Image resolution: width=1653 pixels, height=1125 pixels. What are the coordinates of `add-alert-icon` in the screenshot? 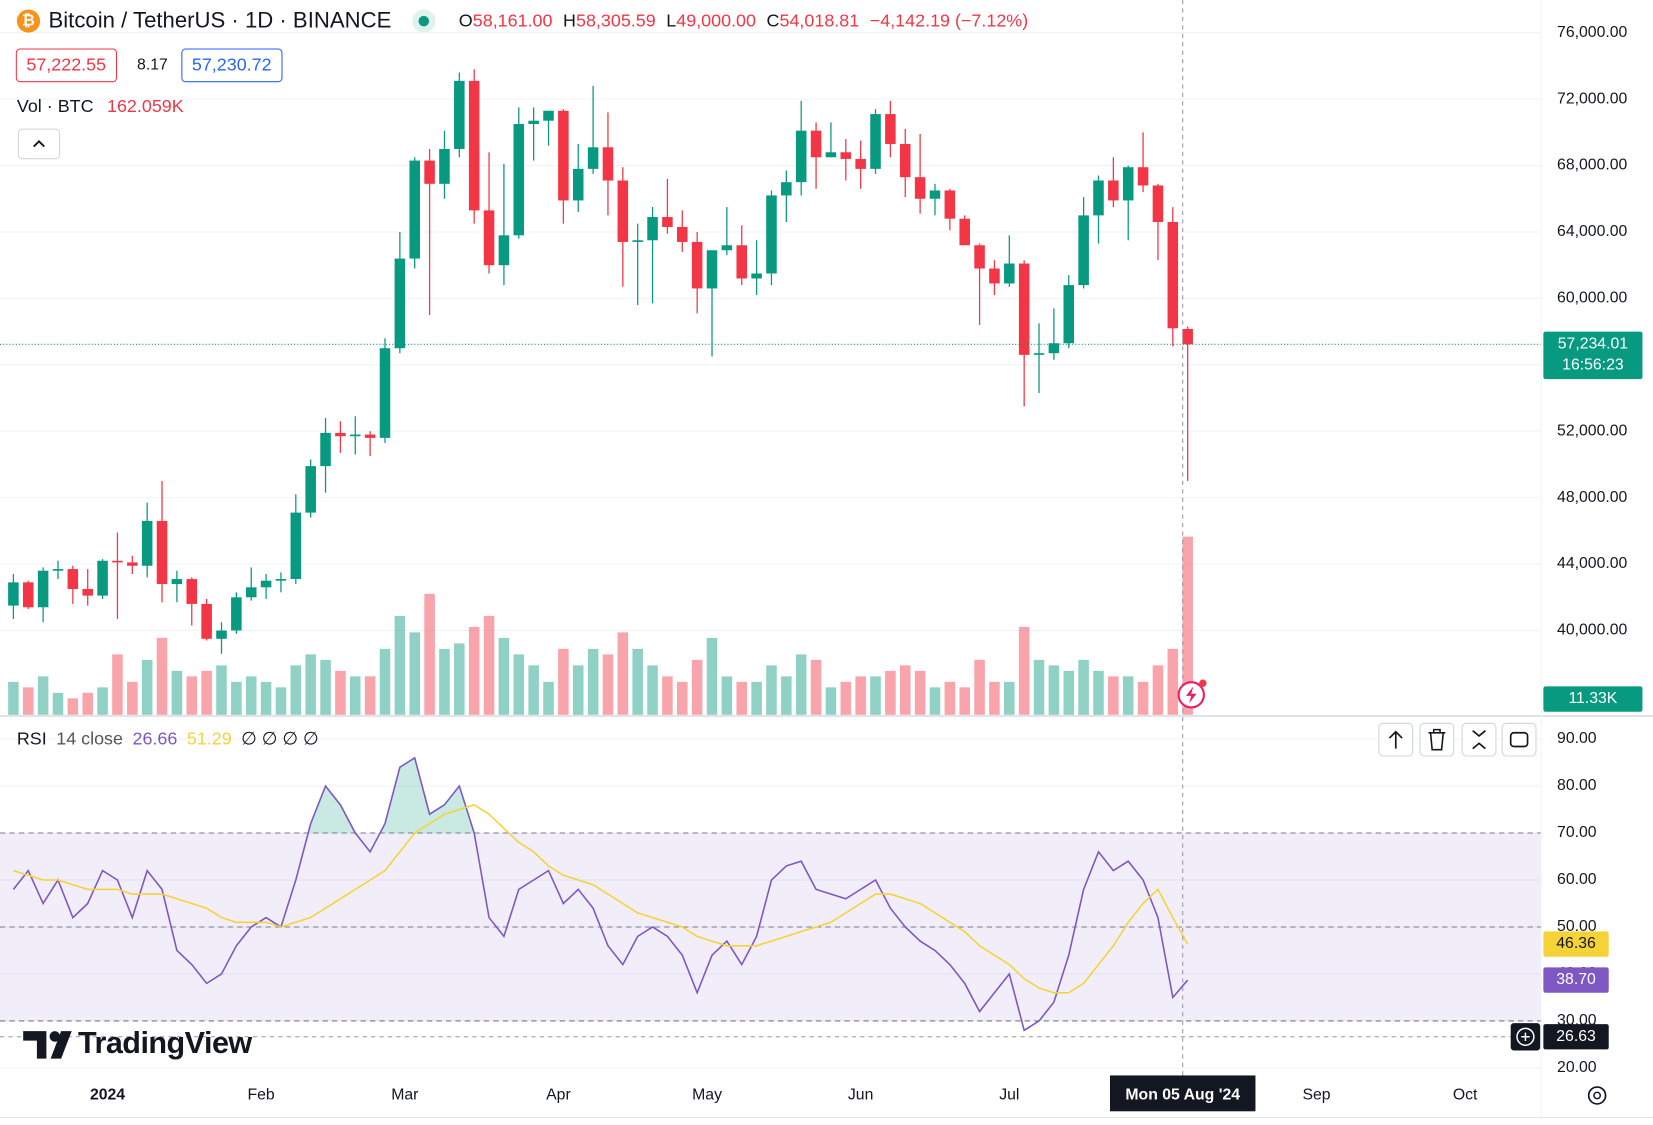 It's located at (1525, 1036).